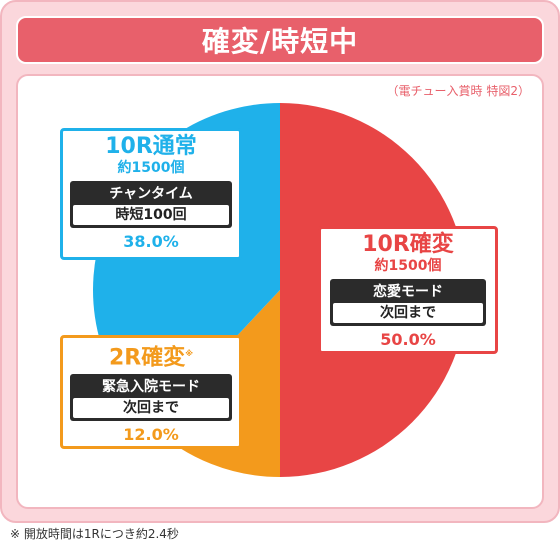 The image size is (560, 543). Describe the element at coordinates (408, 244) in the screenshot. I see `slice-name: 10R確変` at that location.